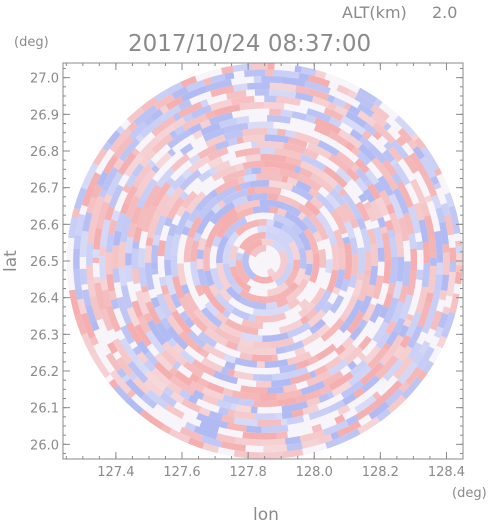 The image size is (491, 521). Describe the element at coordinates (266, 513) in the screenshot. I see `x-axis-label: lon` at that location.